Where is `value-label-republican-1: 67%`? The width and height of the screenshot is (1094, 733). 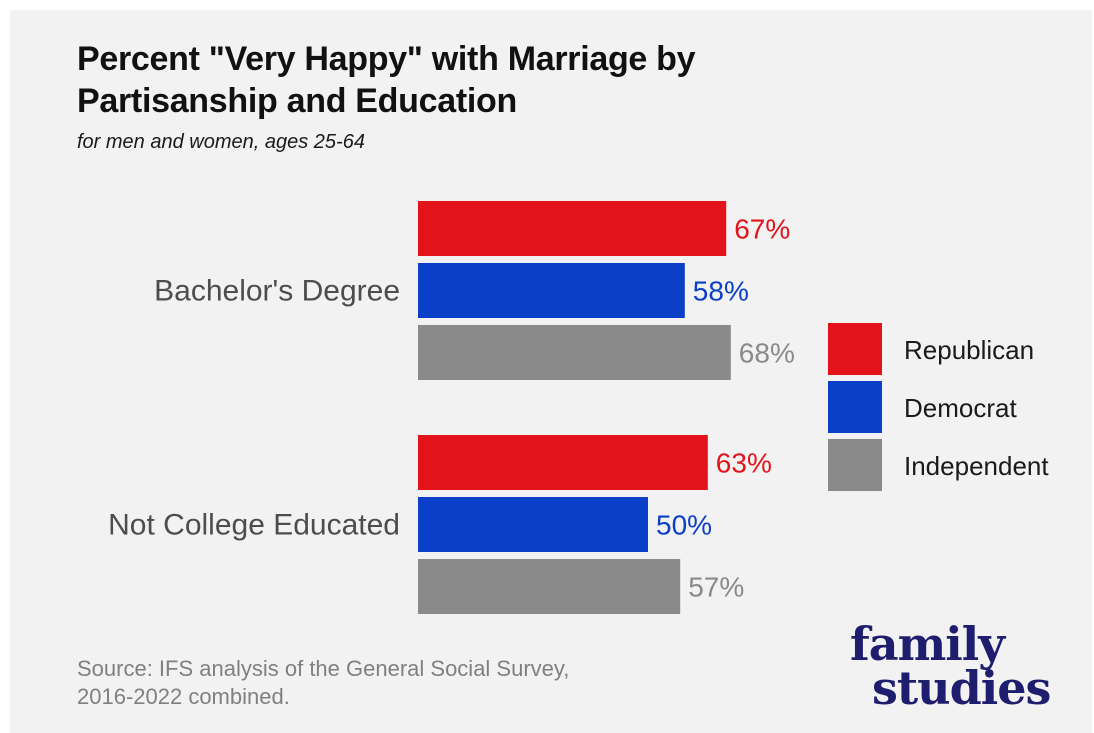 value-label-republican-1: 67% is located at coordinates (762, 229).